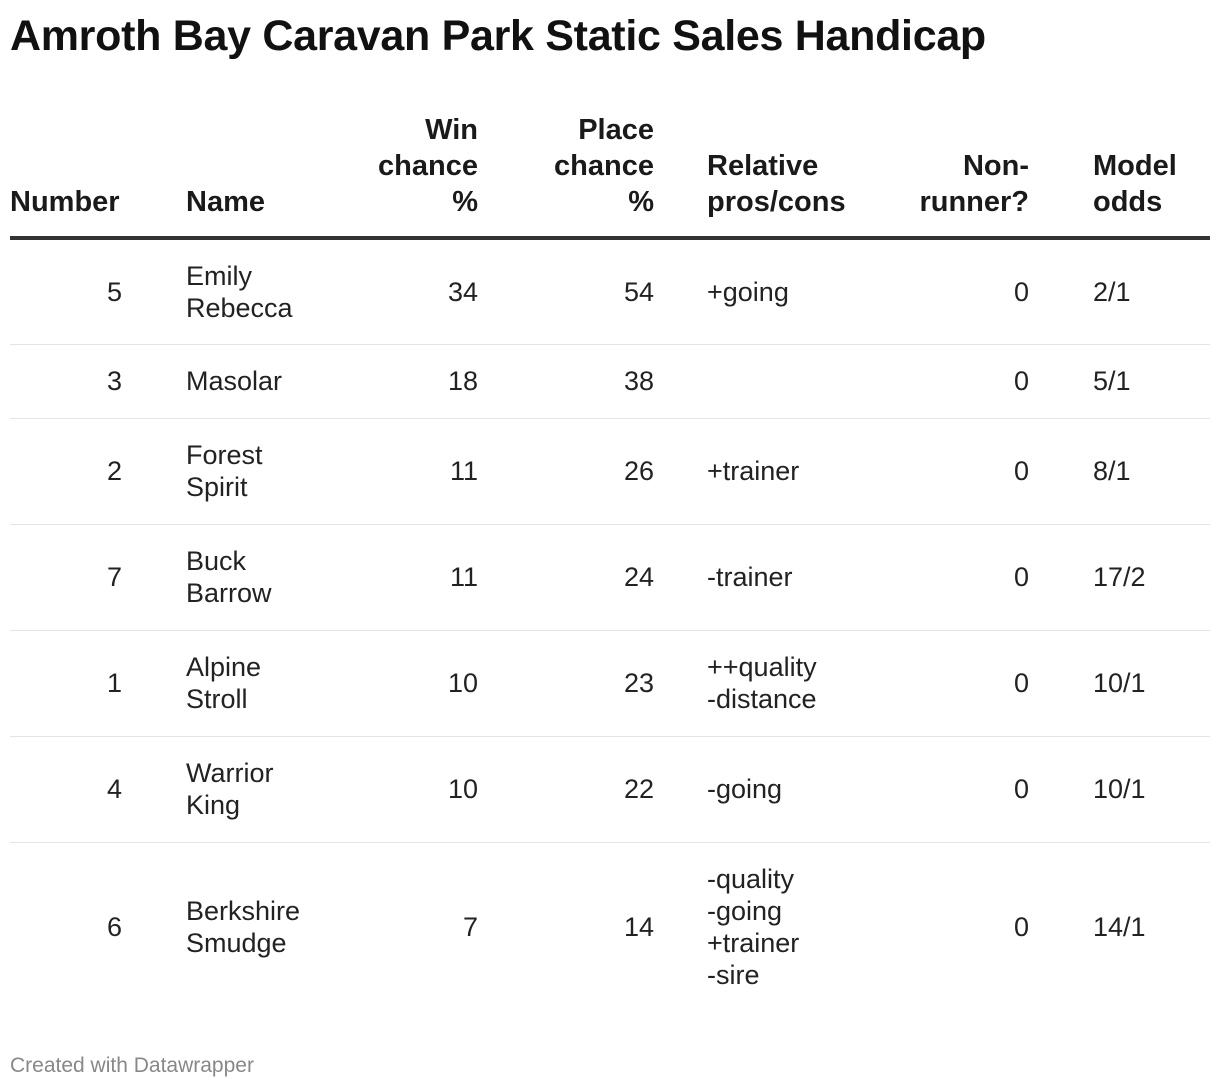 The image size is (1220, 1092). I want to click on pros-cons-line: -trainer, so click(750, 577).